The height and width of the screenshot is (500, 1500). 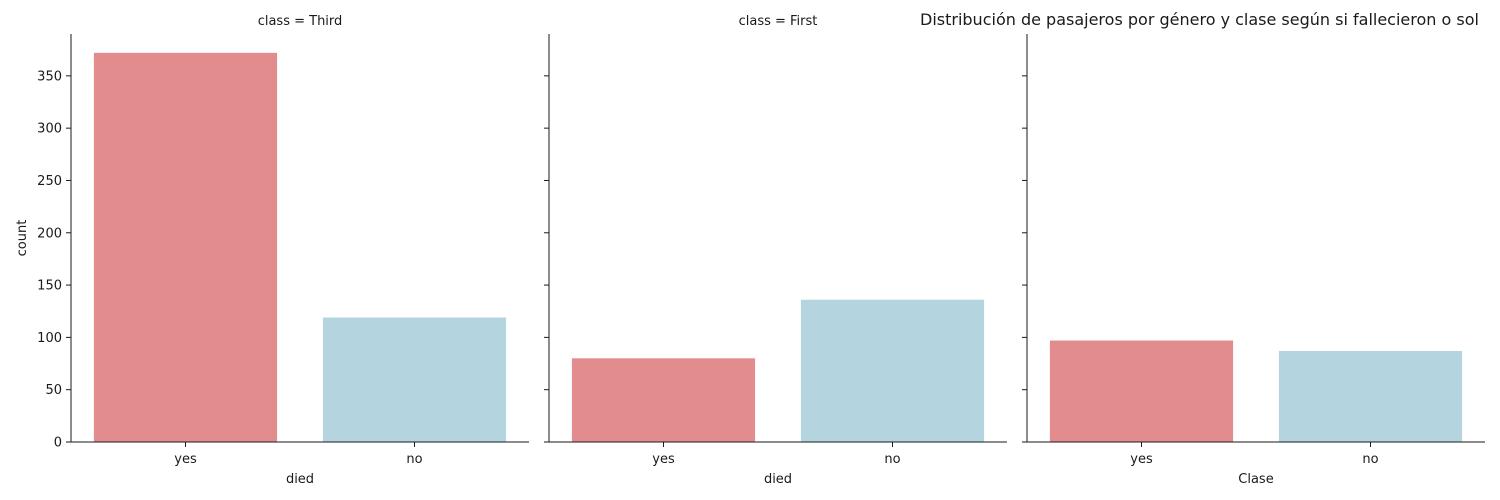 What do you see at coordinates (49, 286) in the screenshot?
I see `y-tick-label: 150` at bounding box center [49, 286].